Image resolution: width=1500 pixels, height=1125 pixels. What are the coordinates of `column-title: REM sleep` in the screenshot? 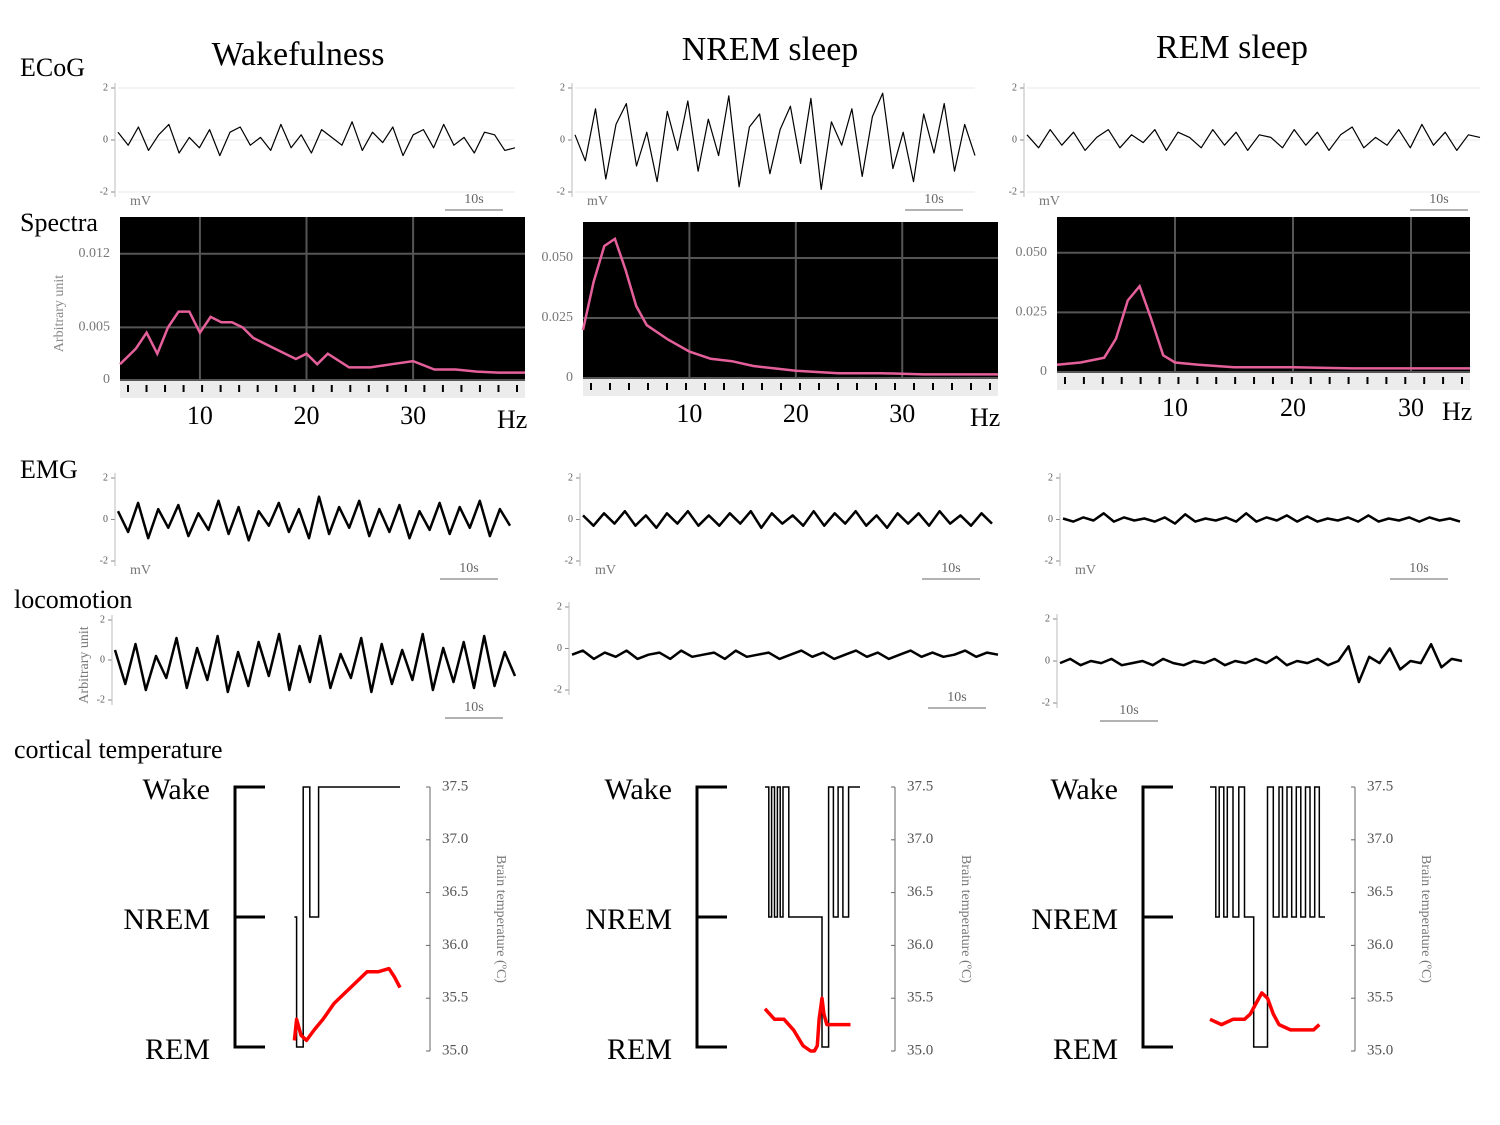 It's located at (1232, 47).